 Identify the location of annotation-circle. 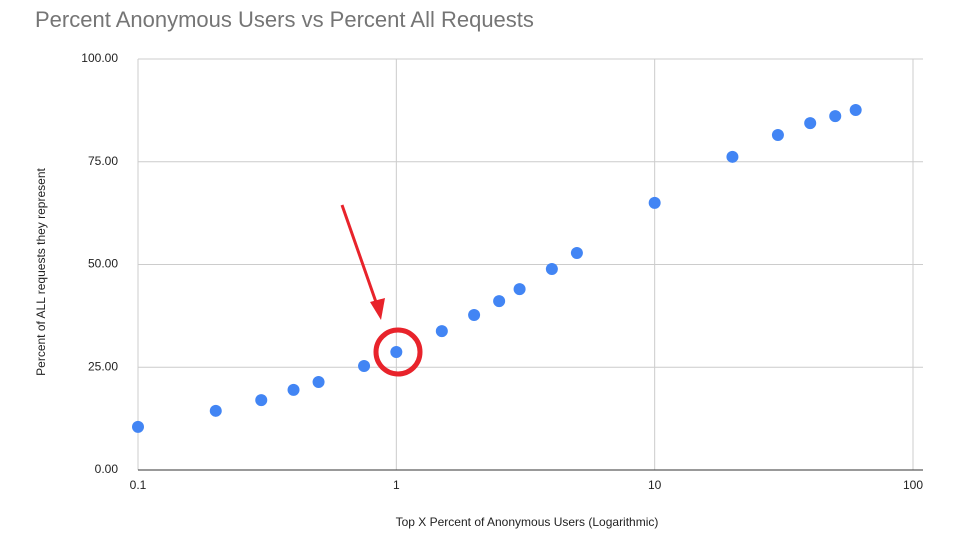
(398, 352).